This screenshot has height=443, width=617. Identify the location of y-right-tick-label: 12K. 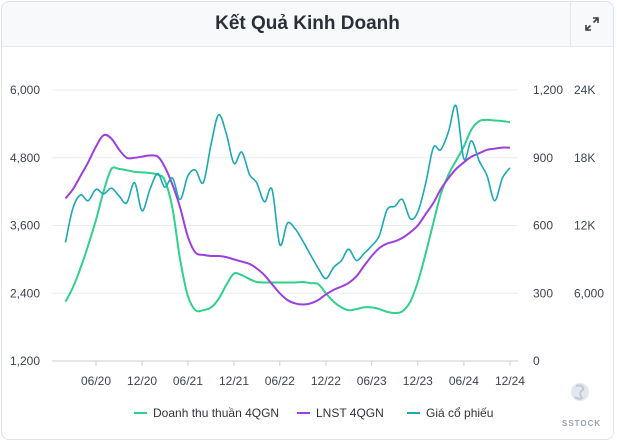
(584, 226).